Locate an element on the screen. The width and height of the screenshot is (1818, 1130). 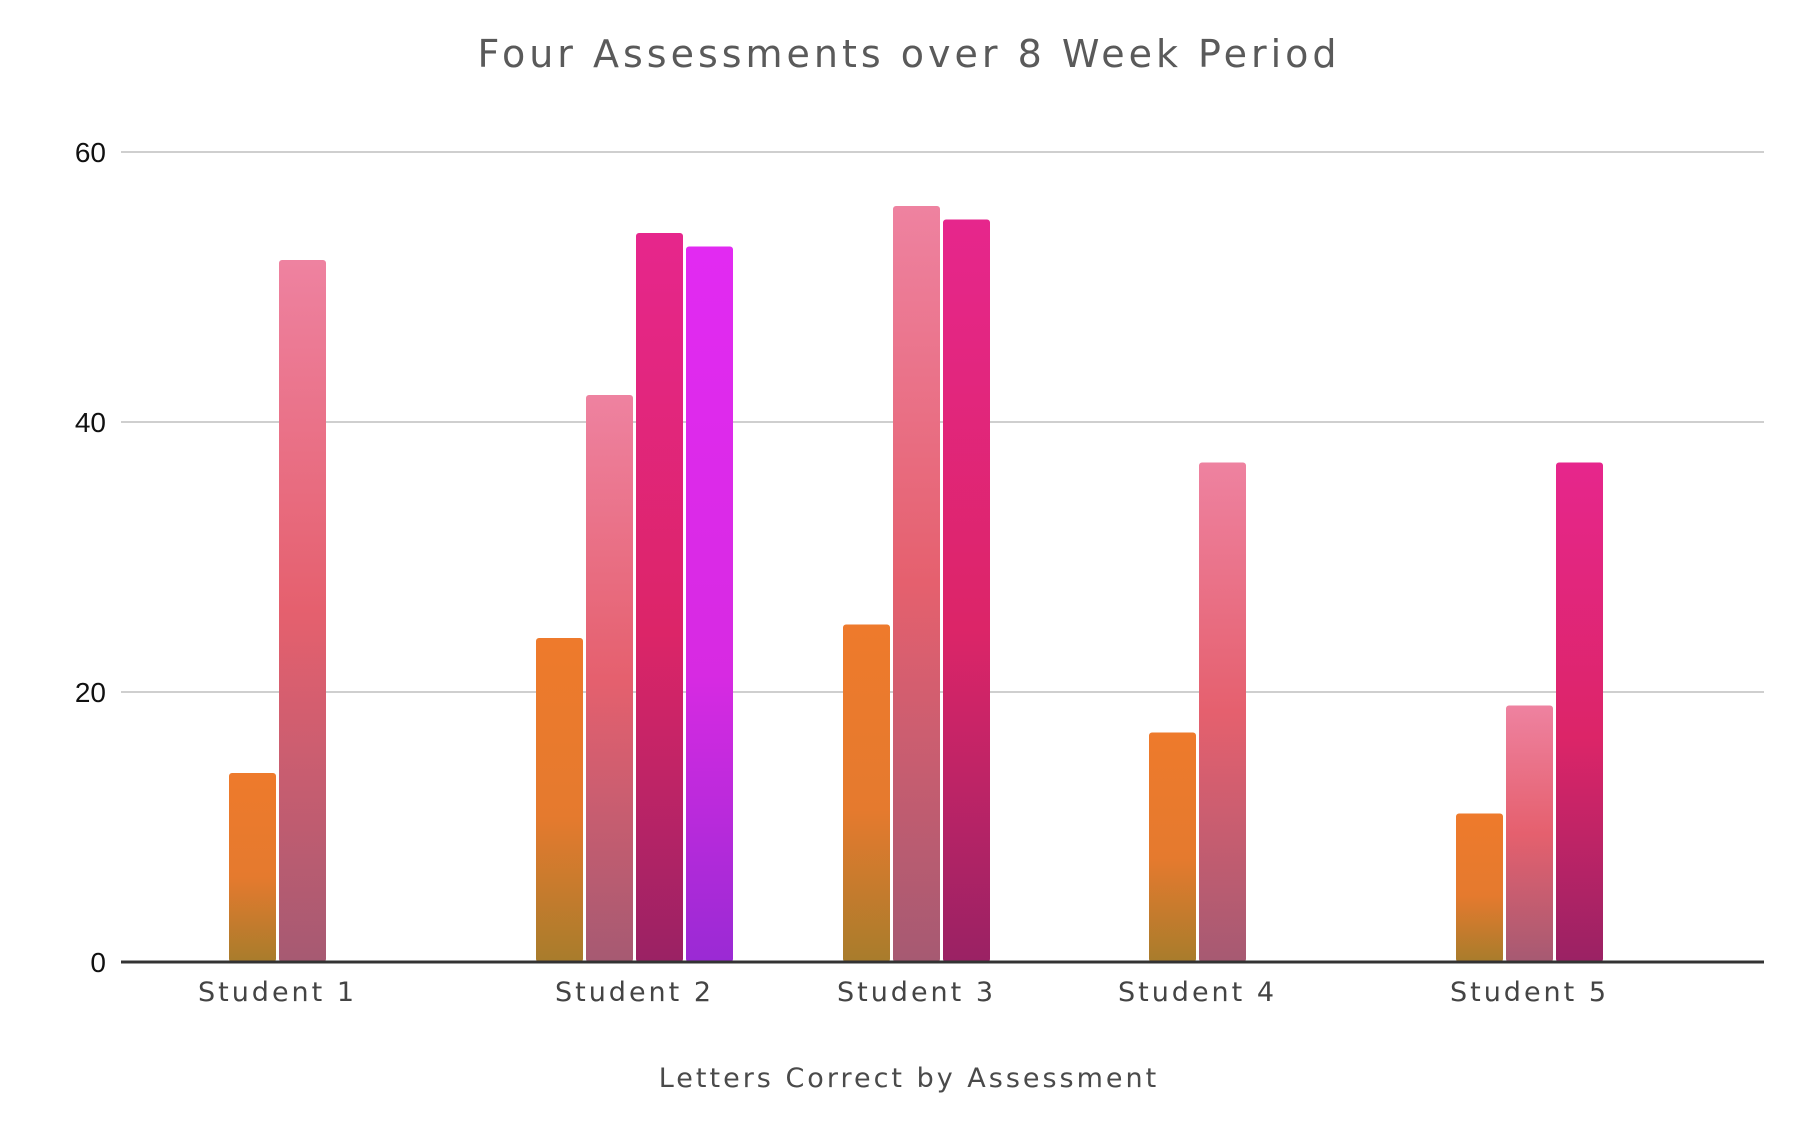
x-tick-label: Student 2 is located at coordinates (634, 992).